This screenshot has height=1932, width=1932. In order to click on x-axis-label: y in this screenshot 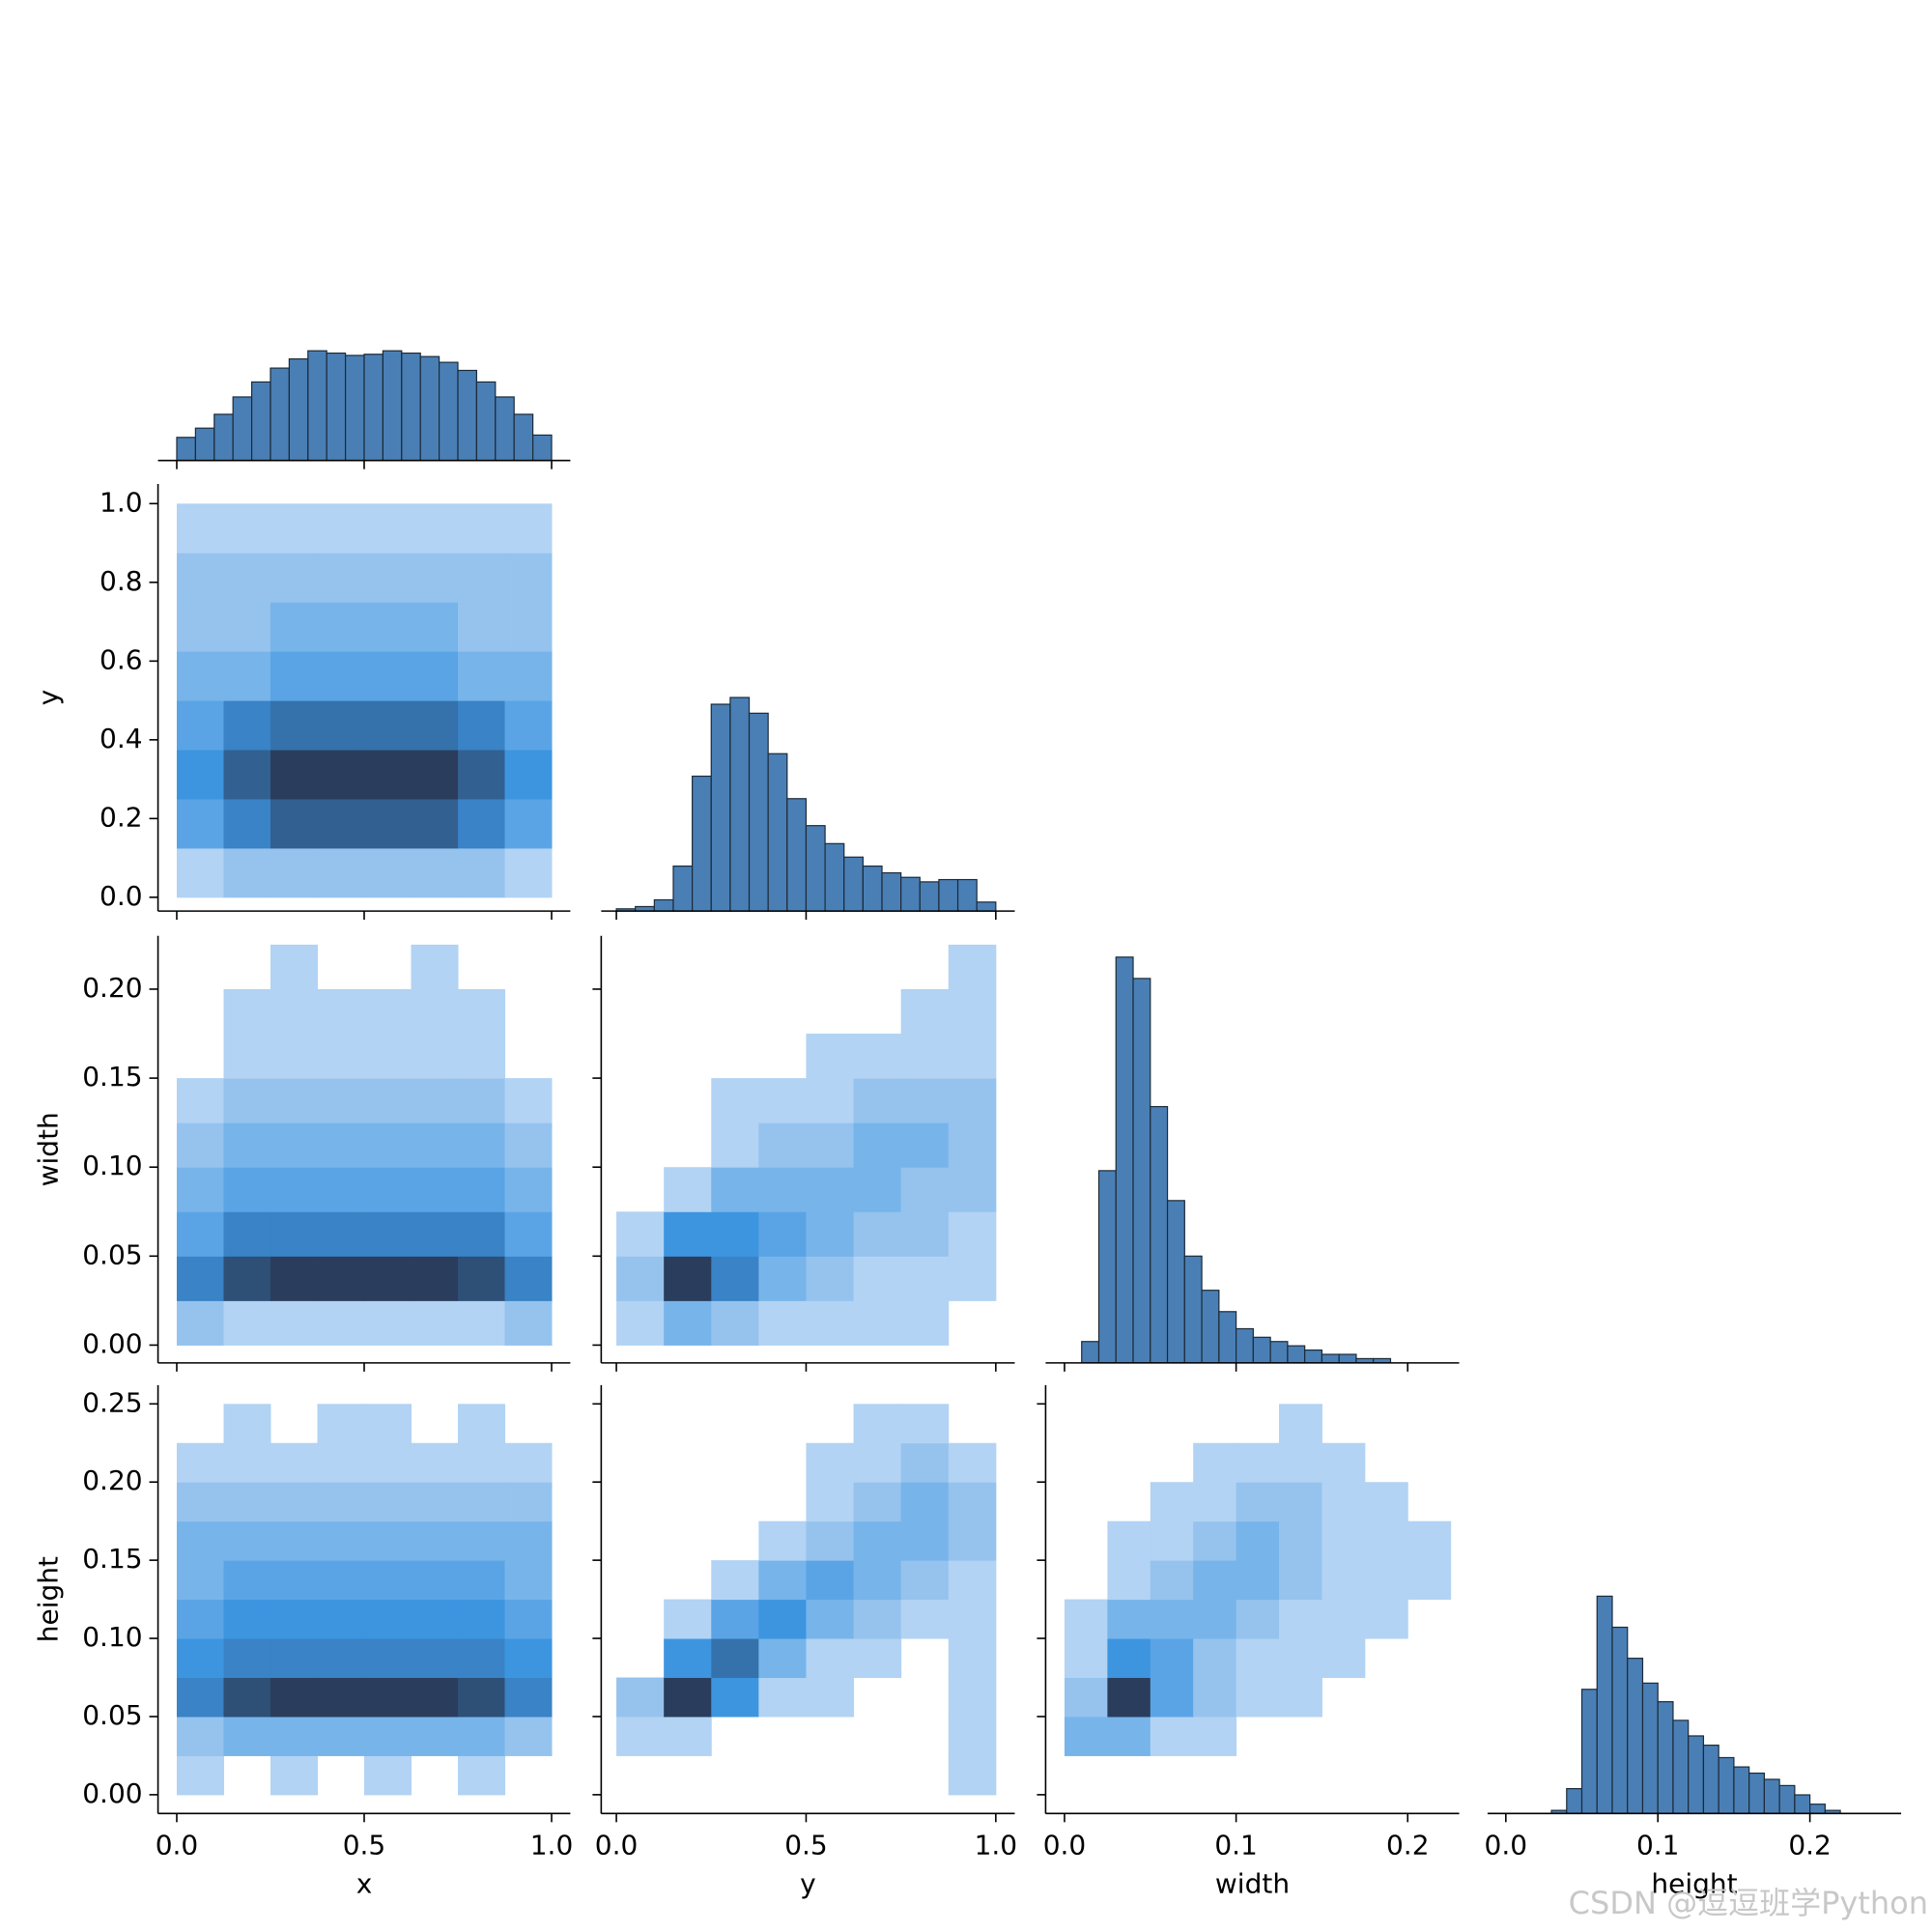, I will do `click(808, 1883)`.